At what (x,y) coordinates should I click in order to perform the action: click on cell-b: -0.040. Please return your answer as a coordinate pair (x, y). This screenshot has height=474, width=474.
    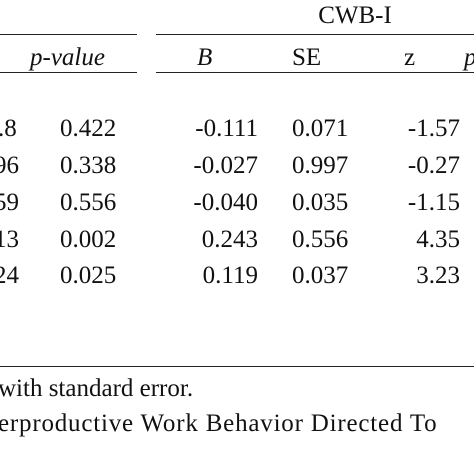
    Looking at the image, I should click on (225, 202).